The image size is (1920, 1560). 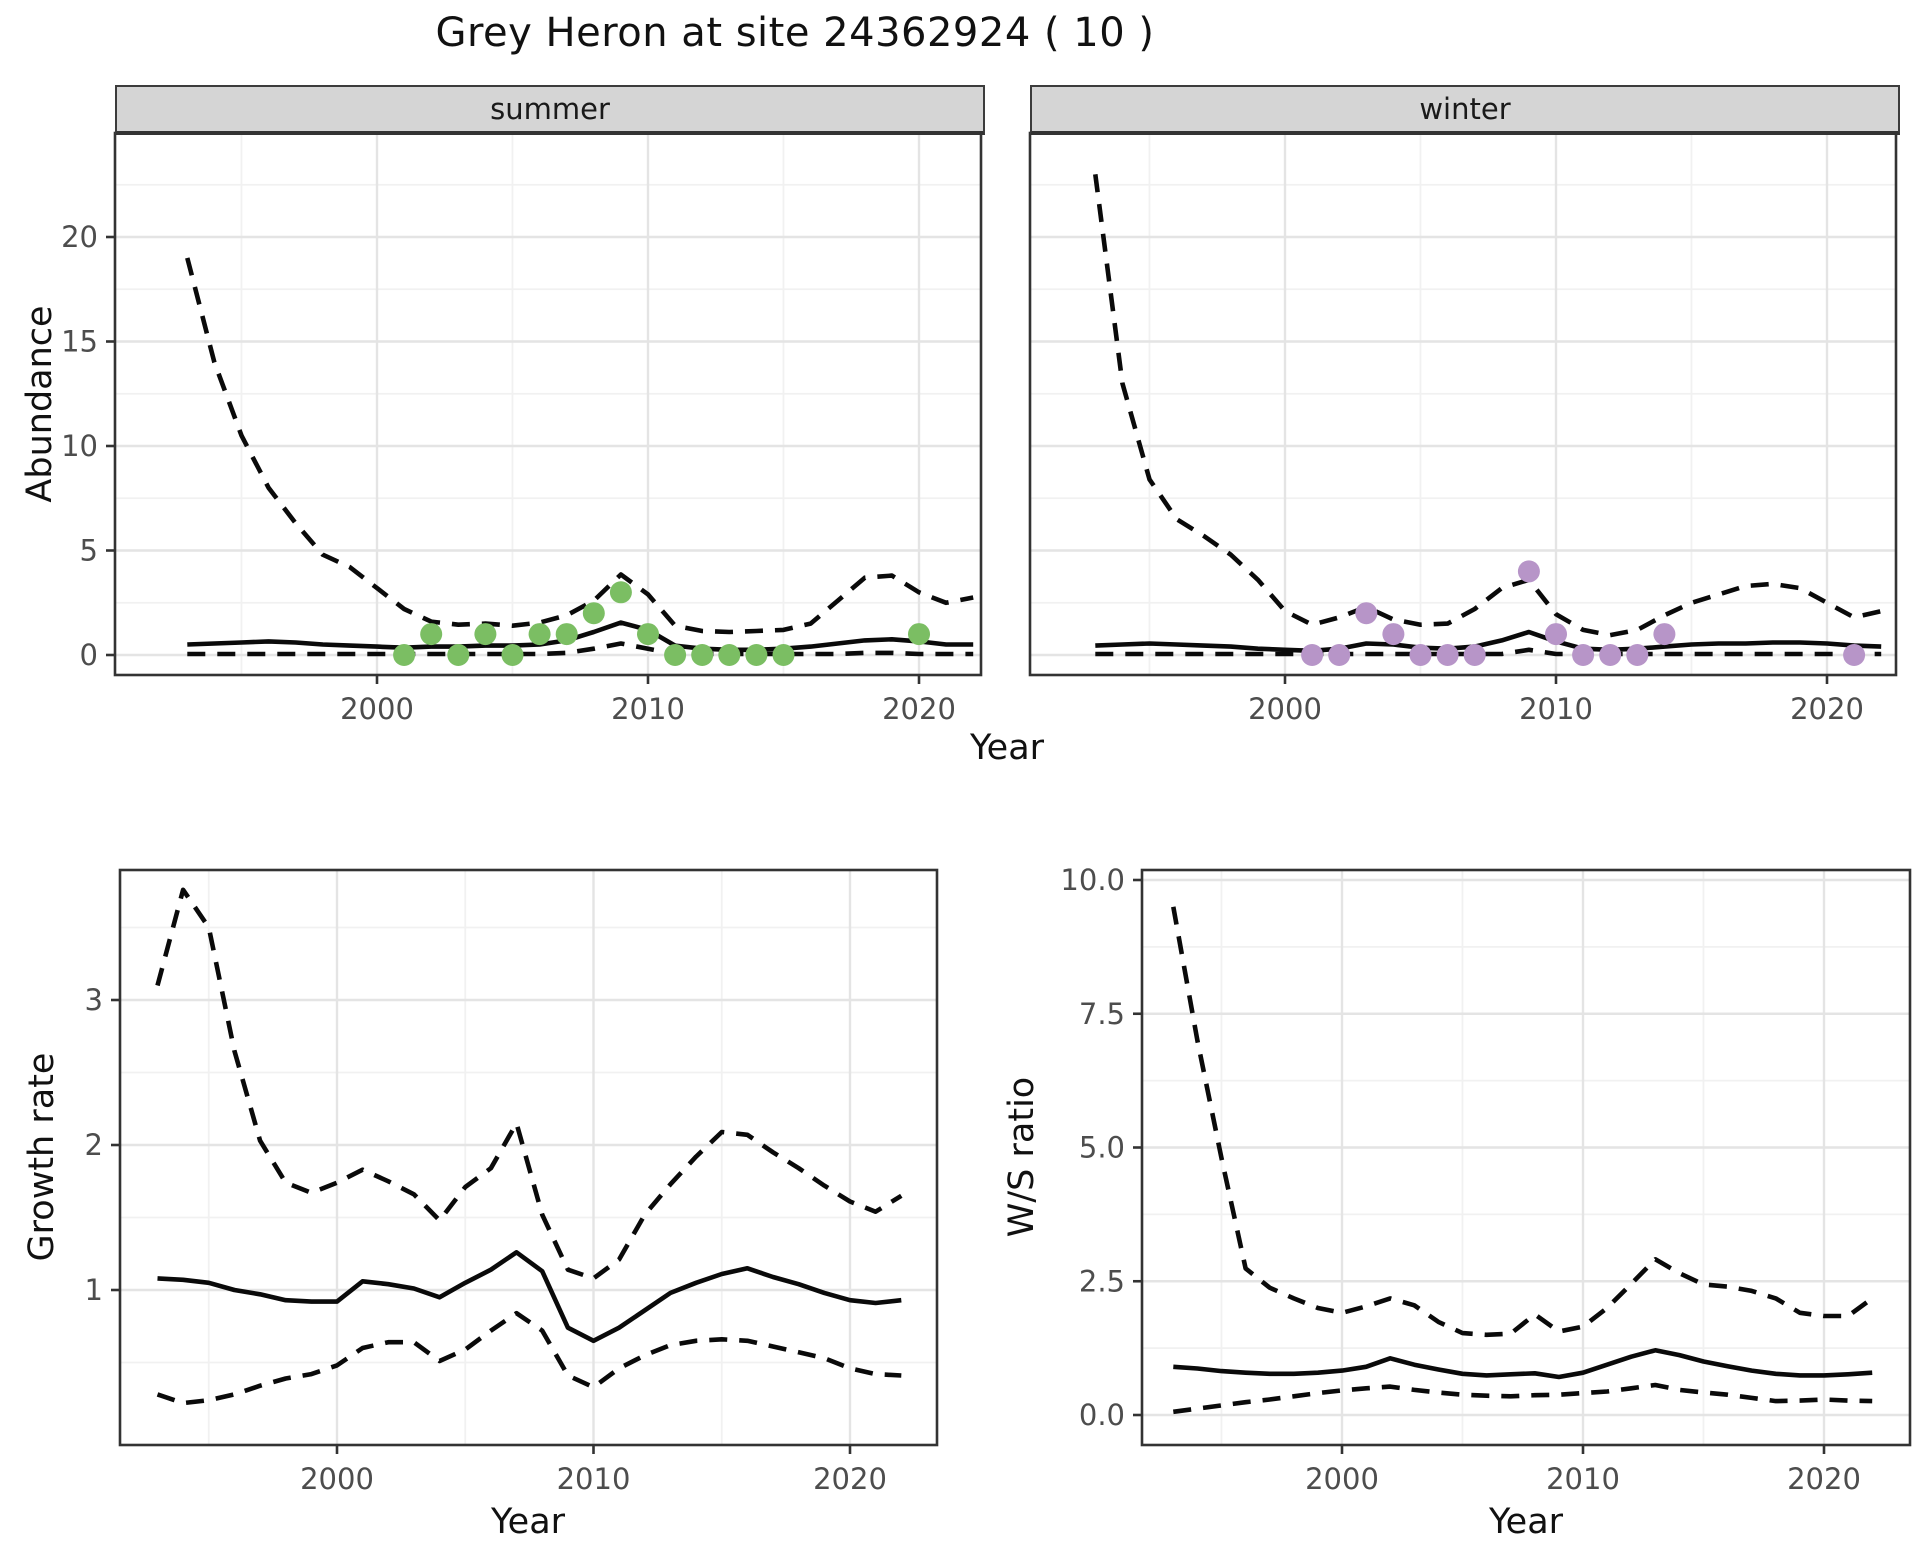 What do you see at coordinates (529, 1358) in the screenshot?
I see `growth-rate-lower-ci-line` at bounding box center [529, 1358].